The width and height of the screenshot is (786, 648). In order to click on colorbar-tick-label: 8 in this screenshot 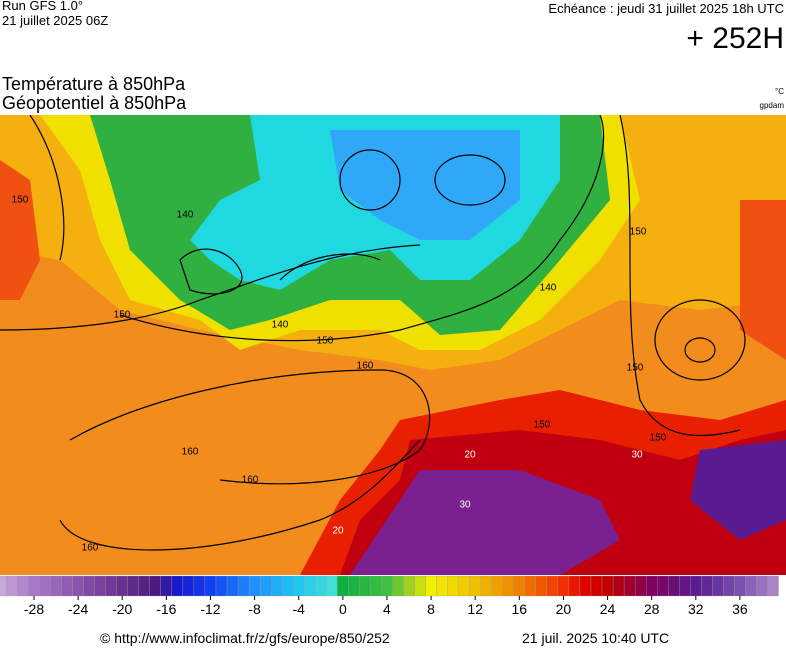, I will do `click(431, 609)`.